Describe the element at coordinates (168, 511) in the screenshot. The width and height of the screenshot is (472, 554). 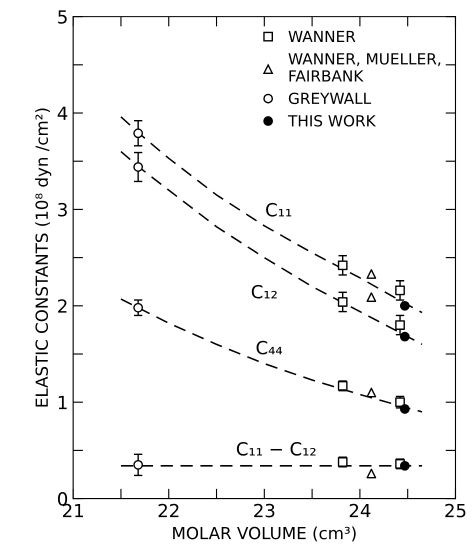
I see `x-tick-label: 22` at that location.